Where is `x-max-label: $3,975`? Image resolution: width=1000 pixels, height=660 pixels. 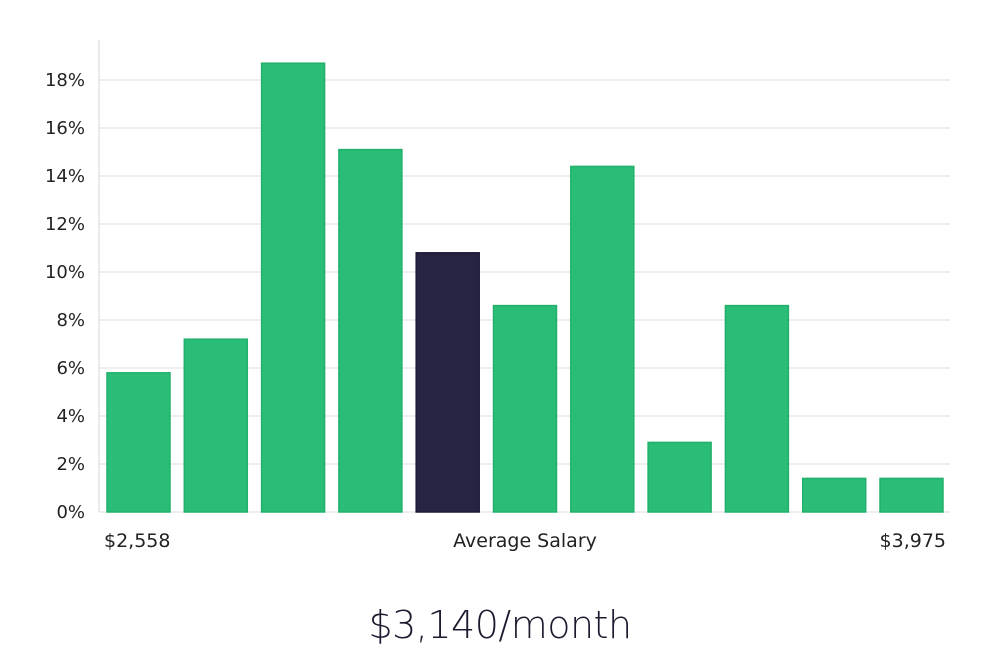 x-max-label: $3,975 is located at coordinates (913, 541).